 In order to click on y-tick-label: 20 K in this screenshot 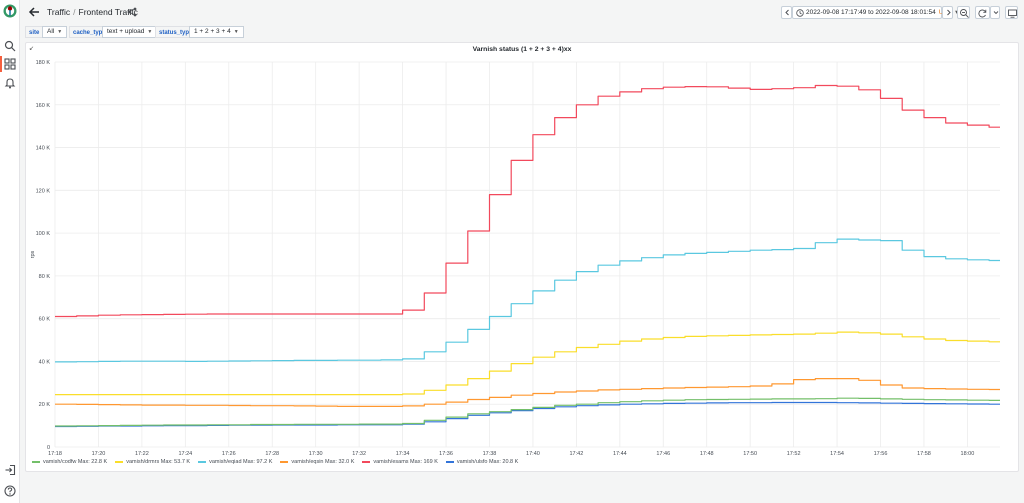, I will do `click(45, 405)`.